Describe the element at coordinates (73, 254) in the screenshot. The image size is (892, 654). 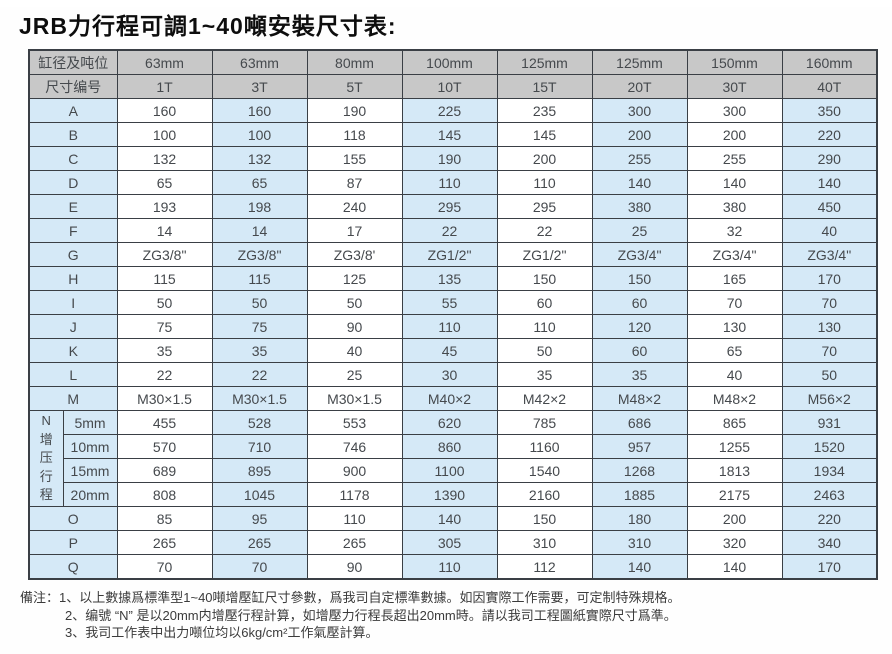
I see `row-label: G` at that location.